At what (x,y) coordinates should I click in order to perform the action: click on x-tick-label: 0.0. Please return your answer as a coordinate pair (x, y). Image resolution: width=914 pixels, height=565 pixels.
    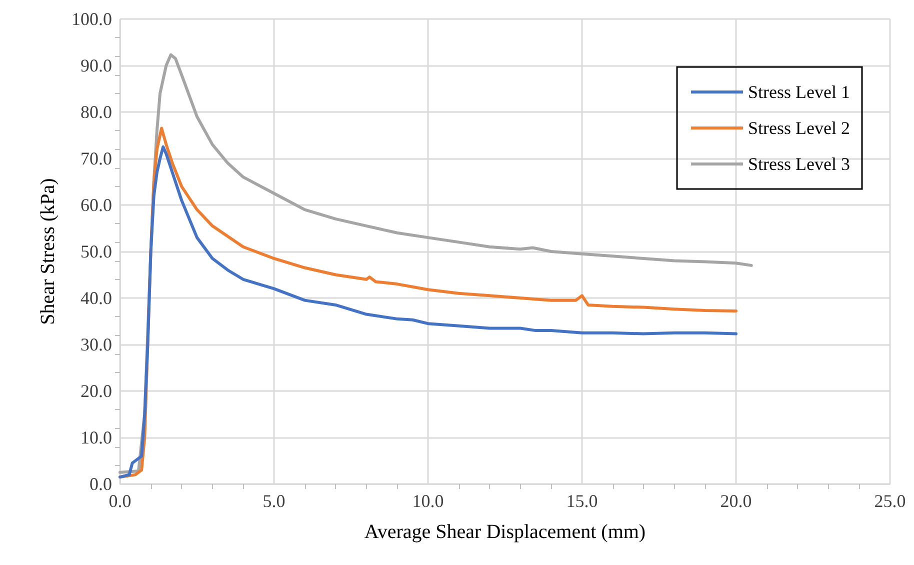
    Looking at the image, I should click on (120, 501).